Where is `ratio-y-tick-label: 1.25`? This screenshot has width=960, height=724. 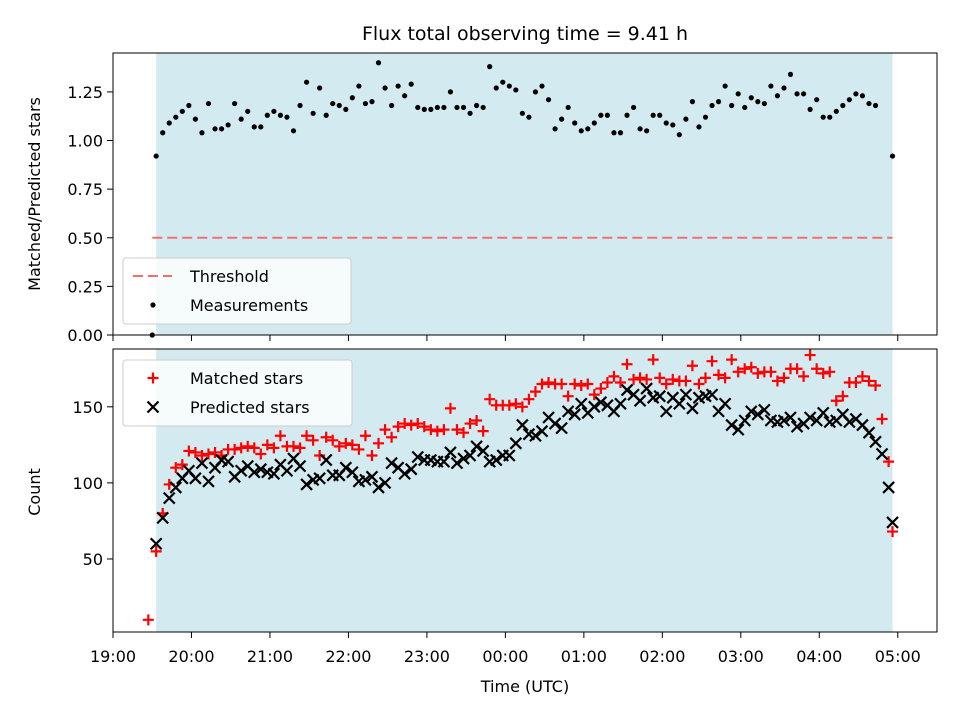 ratio-y-tick-label: 1.25 is located at coordinates (85, 92).